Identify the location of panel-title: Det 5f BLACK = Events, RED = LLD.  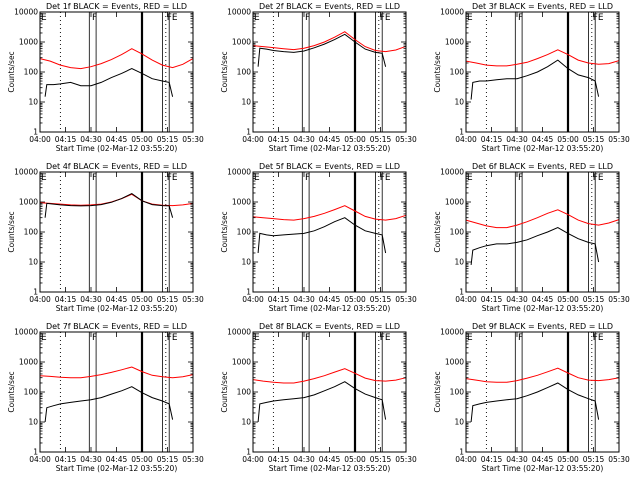
(329, 166).